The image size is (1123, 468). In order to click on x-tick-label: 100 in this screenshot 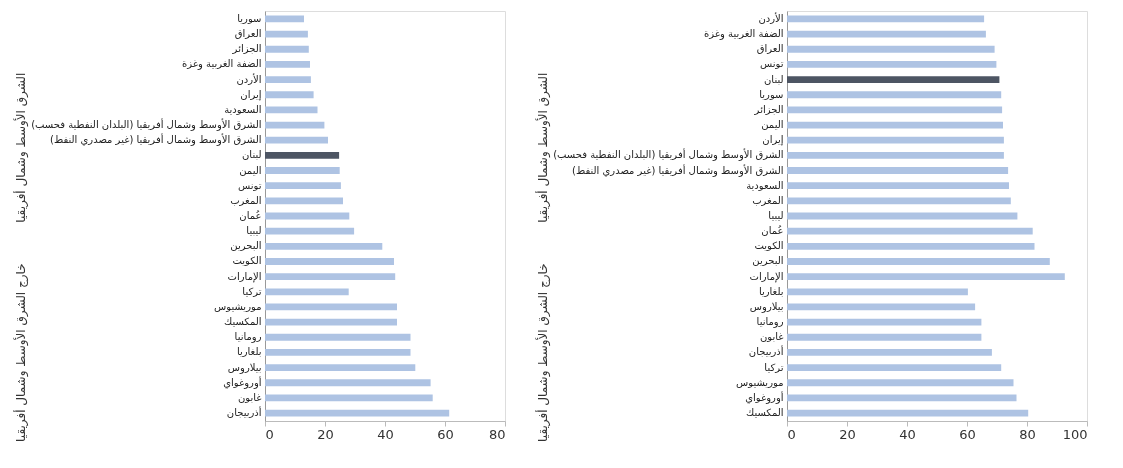, I will do `click(1075, 434)`.